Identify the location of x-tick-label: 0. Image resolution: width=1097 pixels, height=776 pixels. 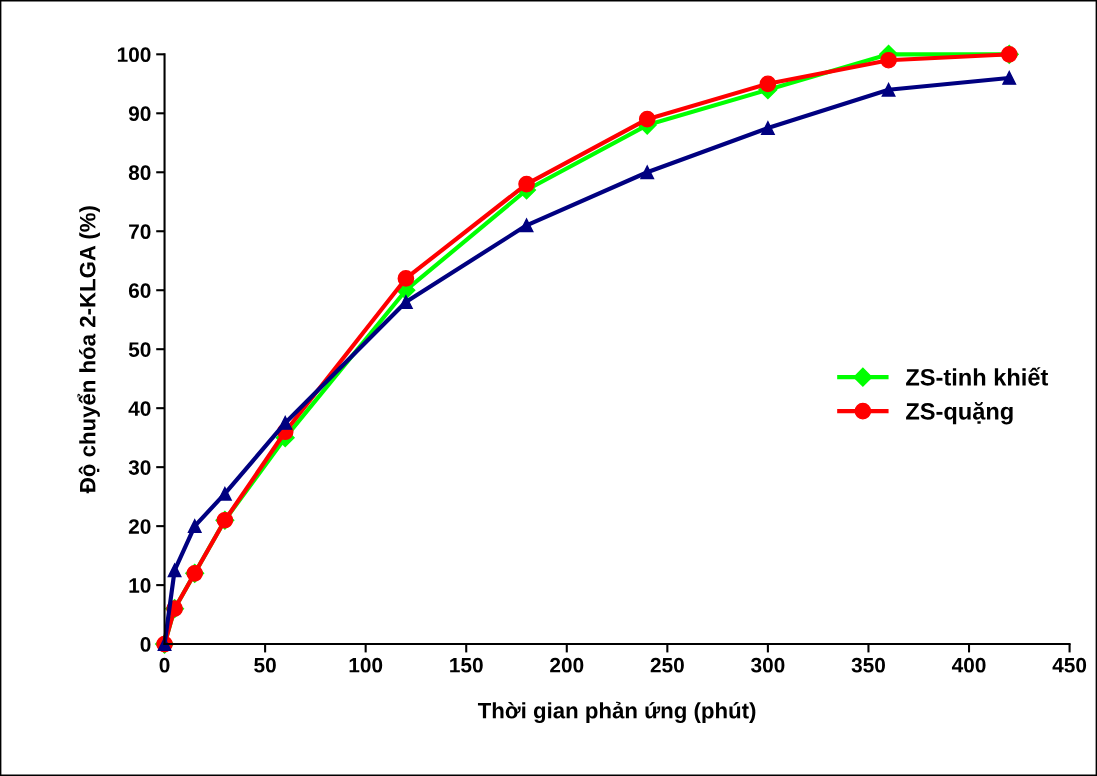
(164, 665).